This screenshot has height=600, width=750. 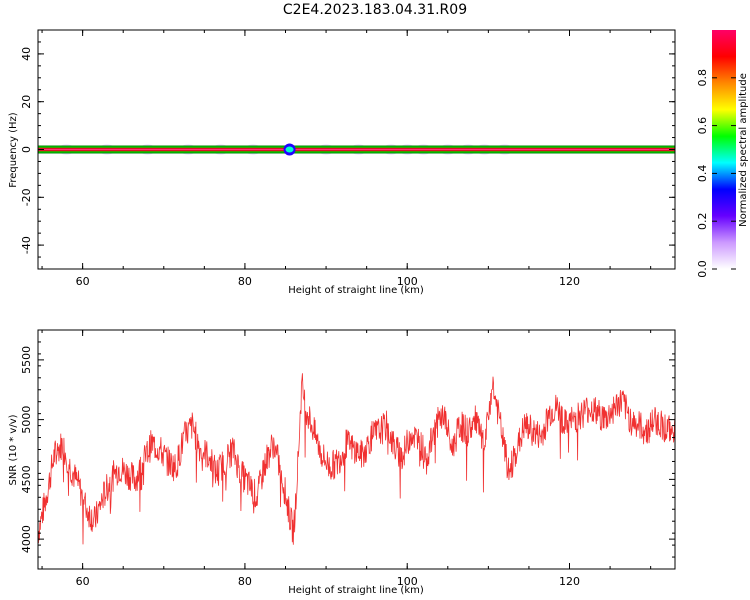 What do you see at coordinates (26, 420) in the screenshot?
I see `snr-y-tick-label: 5000` at bounding box center [26, 420].